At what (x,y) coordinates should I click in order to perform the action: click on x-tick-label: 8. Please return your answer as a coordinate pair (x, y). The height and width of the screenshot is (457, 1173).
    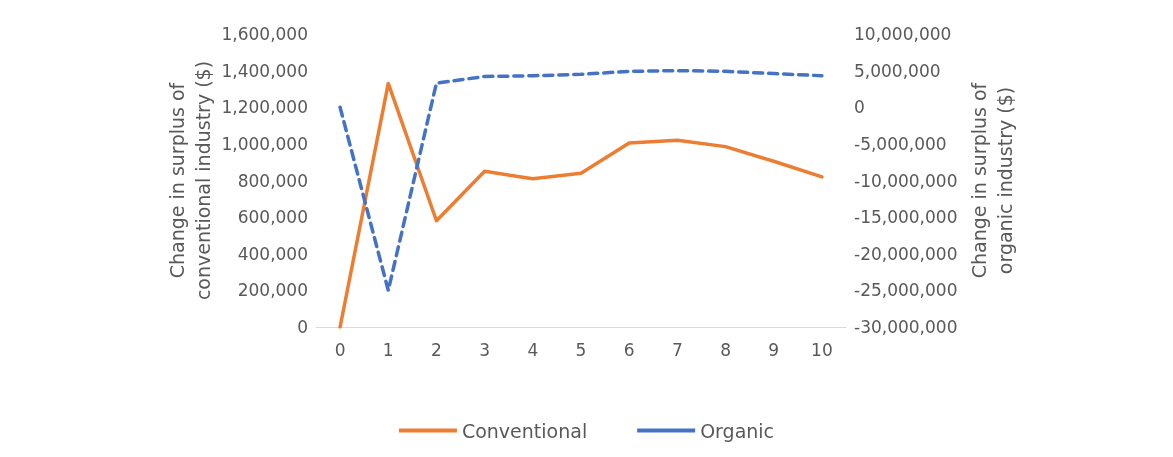
    Looking at the image, I should click on (725, 349).